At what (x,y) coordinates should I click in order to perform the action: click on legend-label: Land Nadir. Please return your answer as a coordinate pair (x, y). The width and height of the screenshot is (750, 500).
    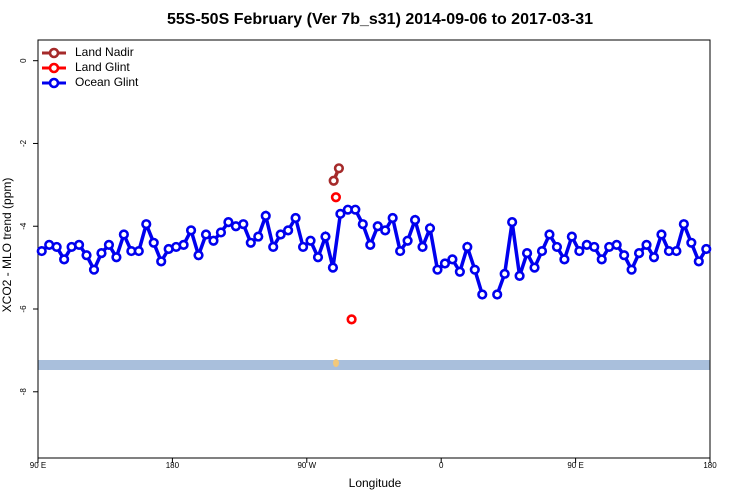
    Looking at the image, I should click on (104, 52).